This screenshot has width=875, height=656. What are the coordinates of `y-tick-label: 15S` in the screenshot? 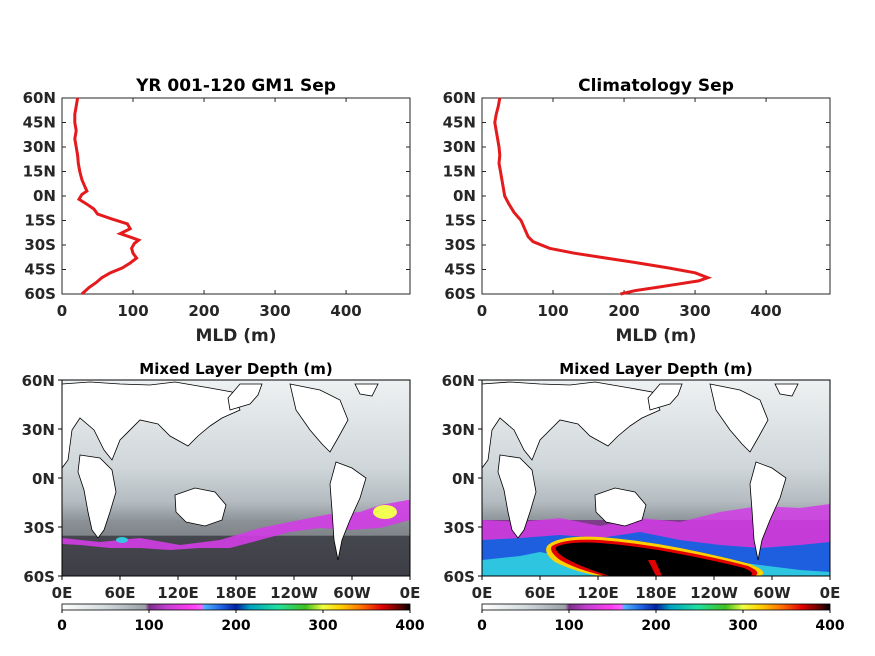 It's located at (40, 221).